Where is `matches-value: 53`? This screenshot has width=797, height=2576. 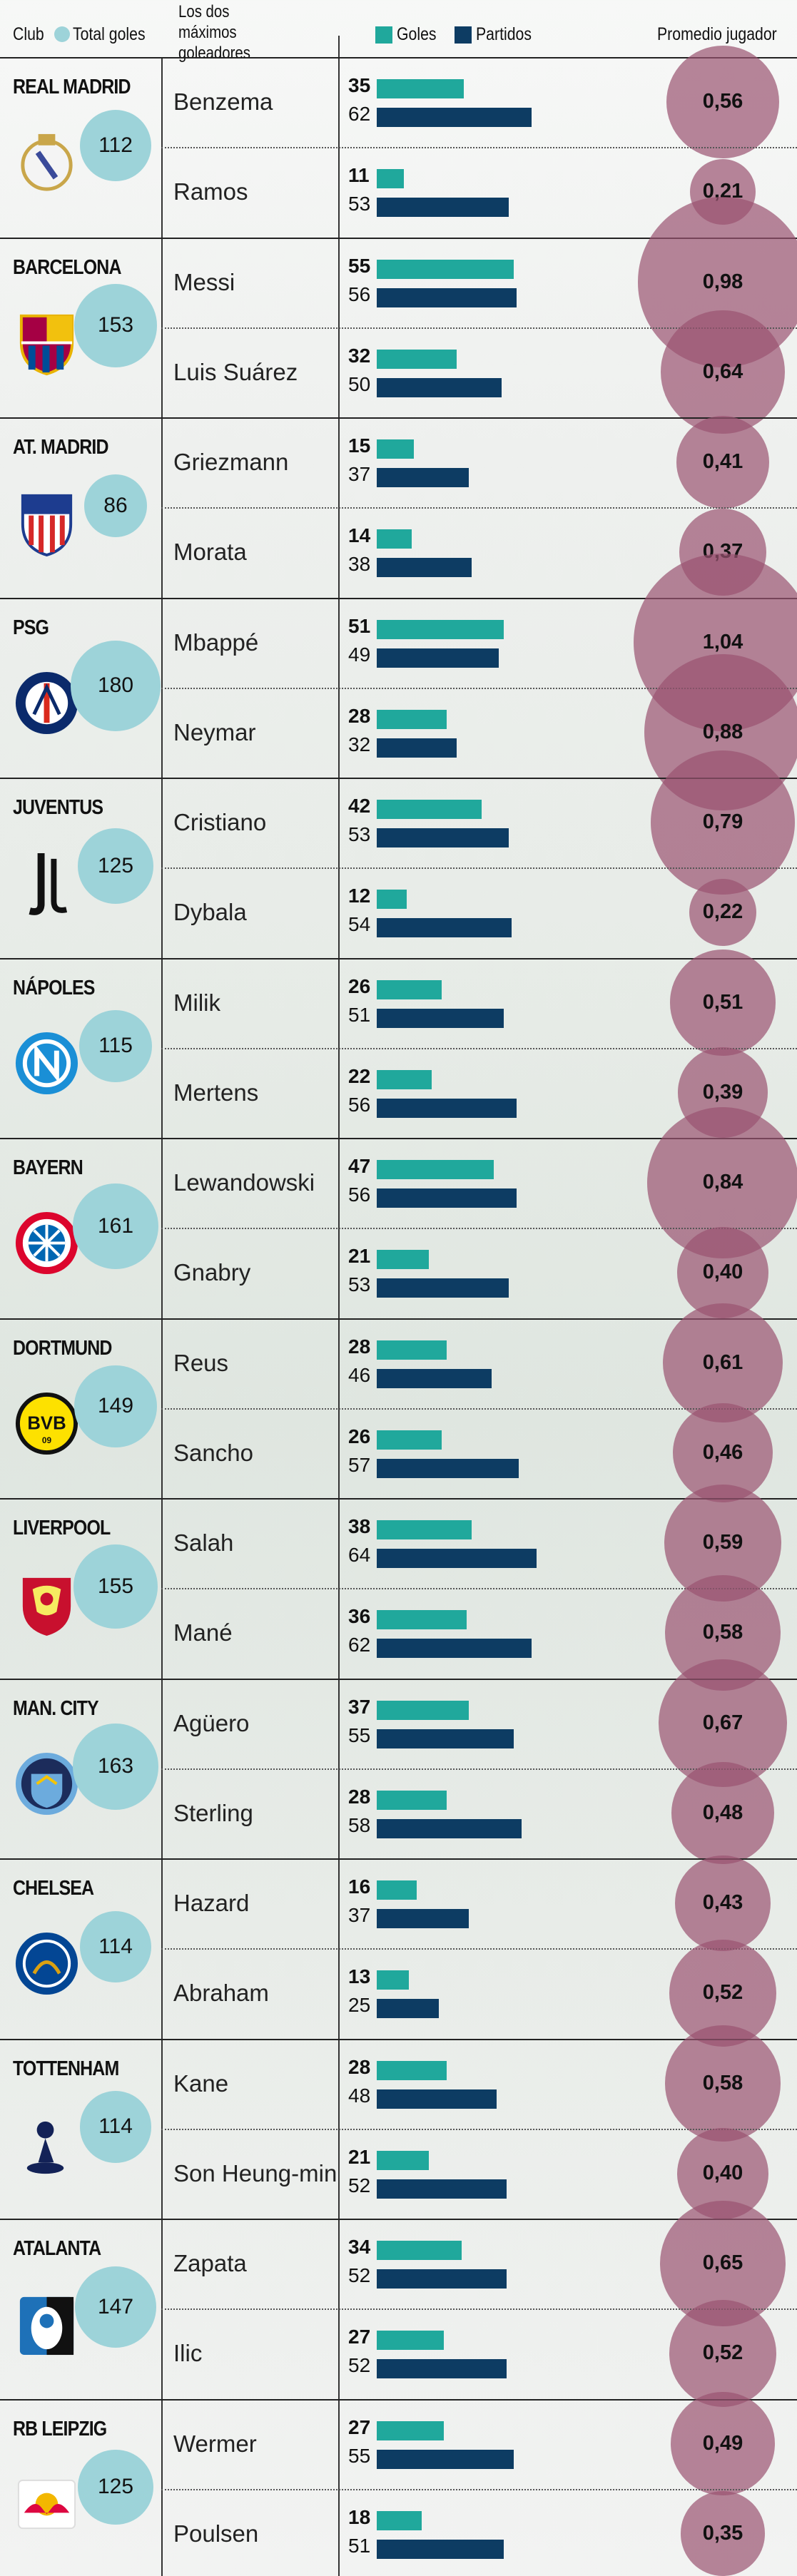
matches-value: 53 is located at coordinates (359, 1284).